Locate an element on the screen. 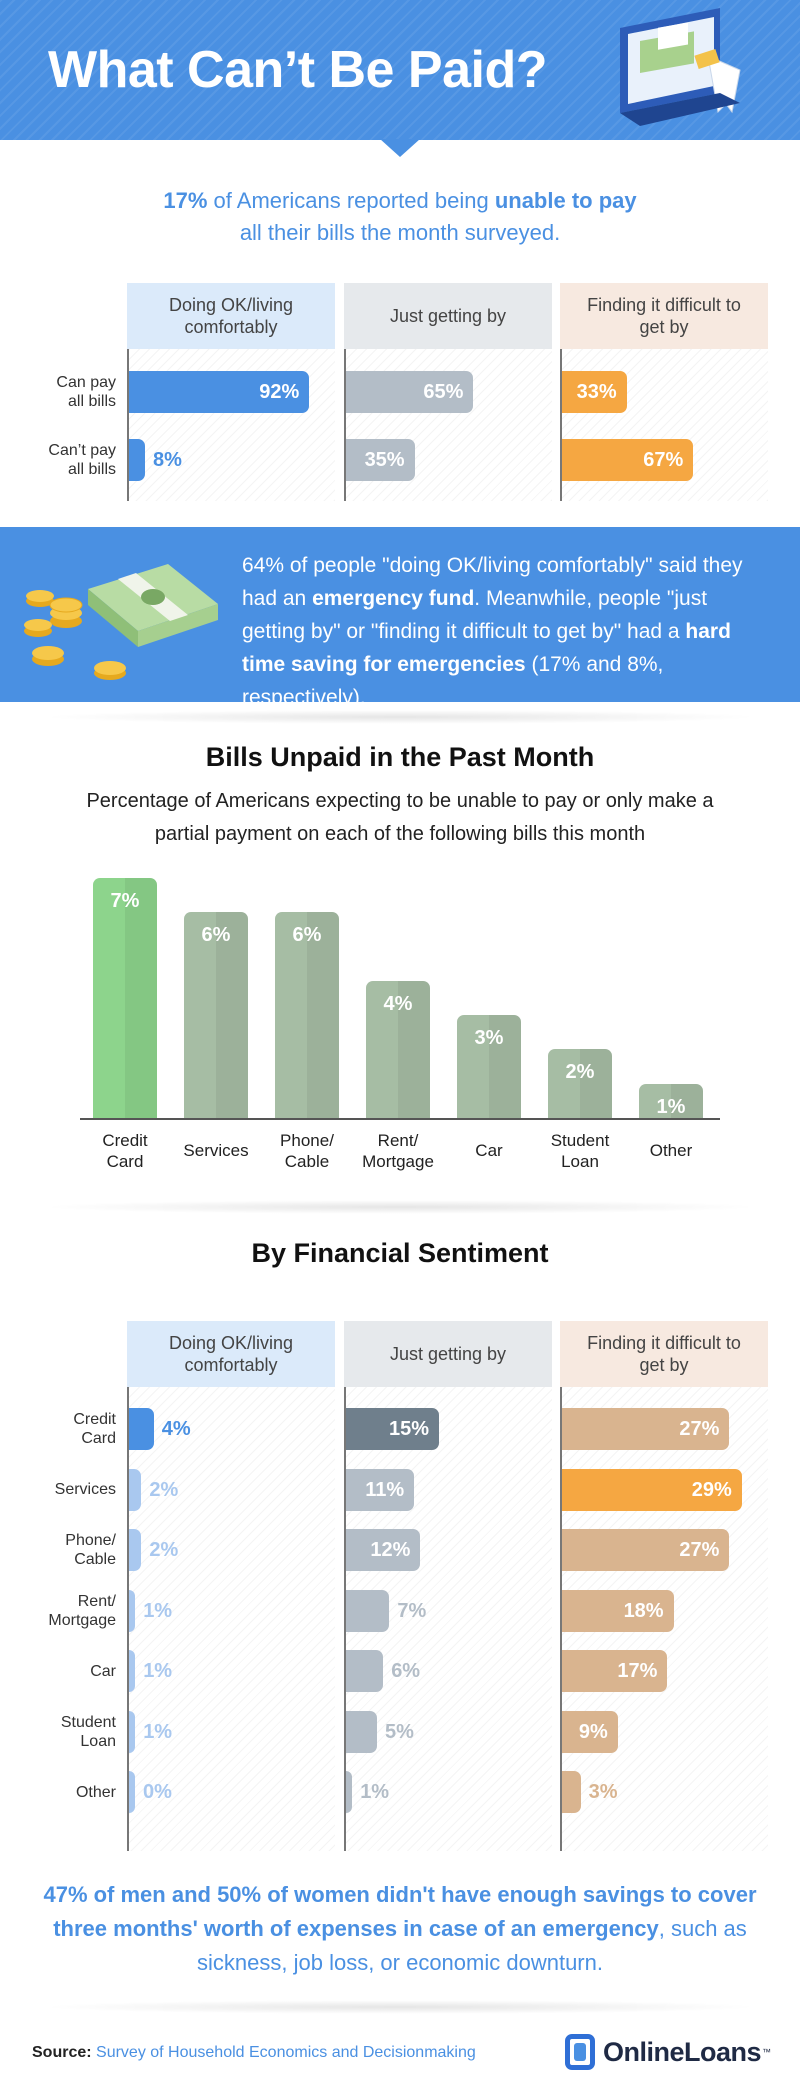 The width and height of the screenshot is (800, 2095). data-label: 92% is located at coordinates (279, 392).